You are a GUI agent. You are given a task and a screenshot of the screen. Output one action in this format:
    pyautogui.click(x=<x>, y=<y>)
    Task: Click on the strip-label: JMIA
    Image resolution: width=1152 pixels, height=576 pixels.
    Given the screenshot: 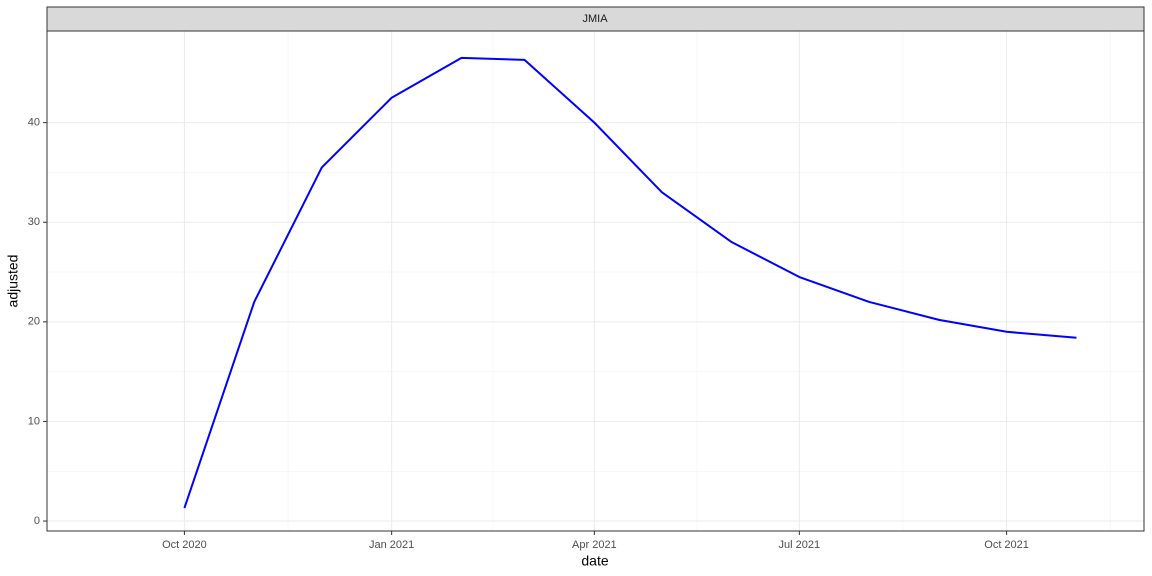 What is the action you would take?
    pyautogui.click(x=595, y=19)
    